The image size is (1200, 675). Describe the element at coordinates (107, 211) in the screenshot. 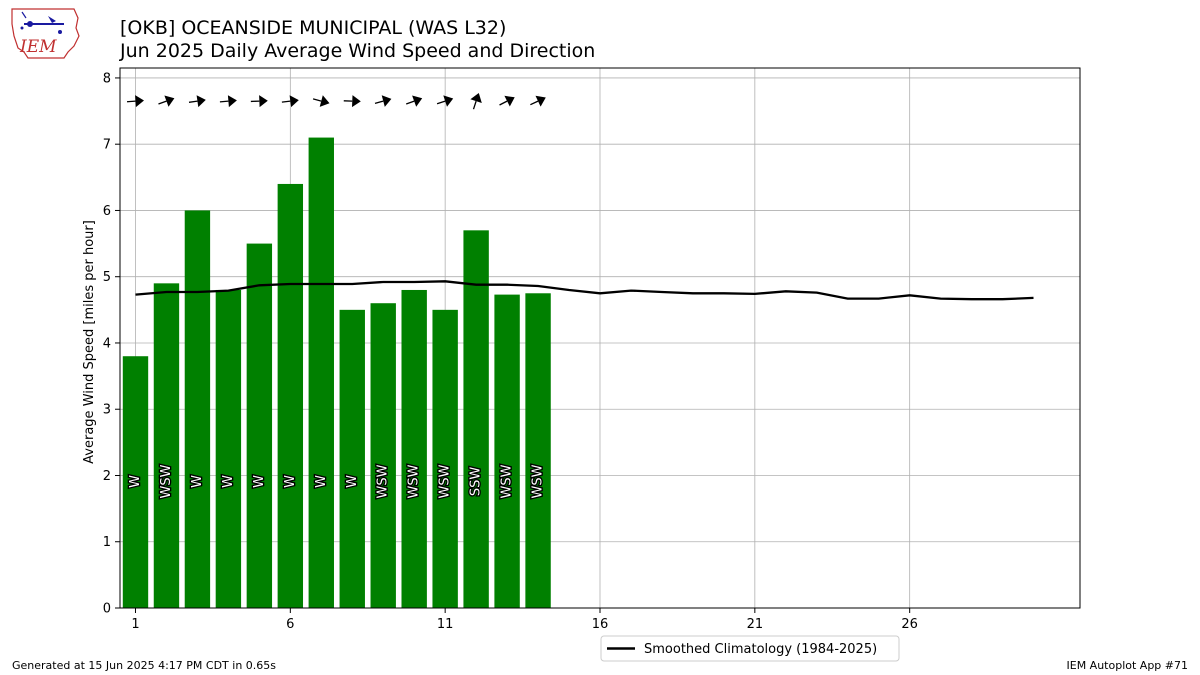

I see `y-tick-label: 6` at that location.